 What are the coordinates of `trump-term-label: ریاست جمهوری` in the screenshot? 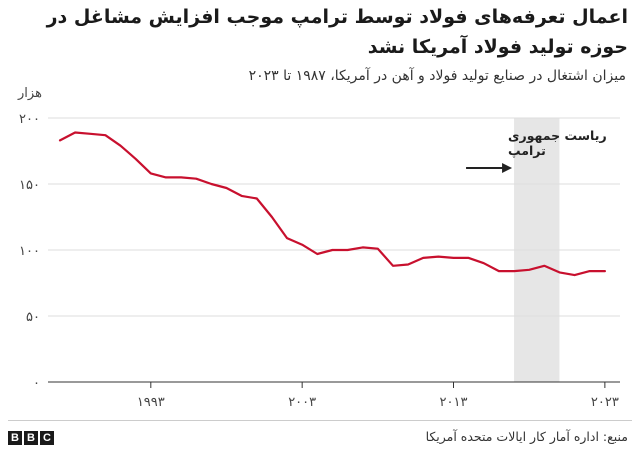 It's located at (557, 135).